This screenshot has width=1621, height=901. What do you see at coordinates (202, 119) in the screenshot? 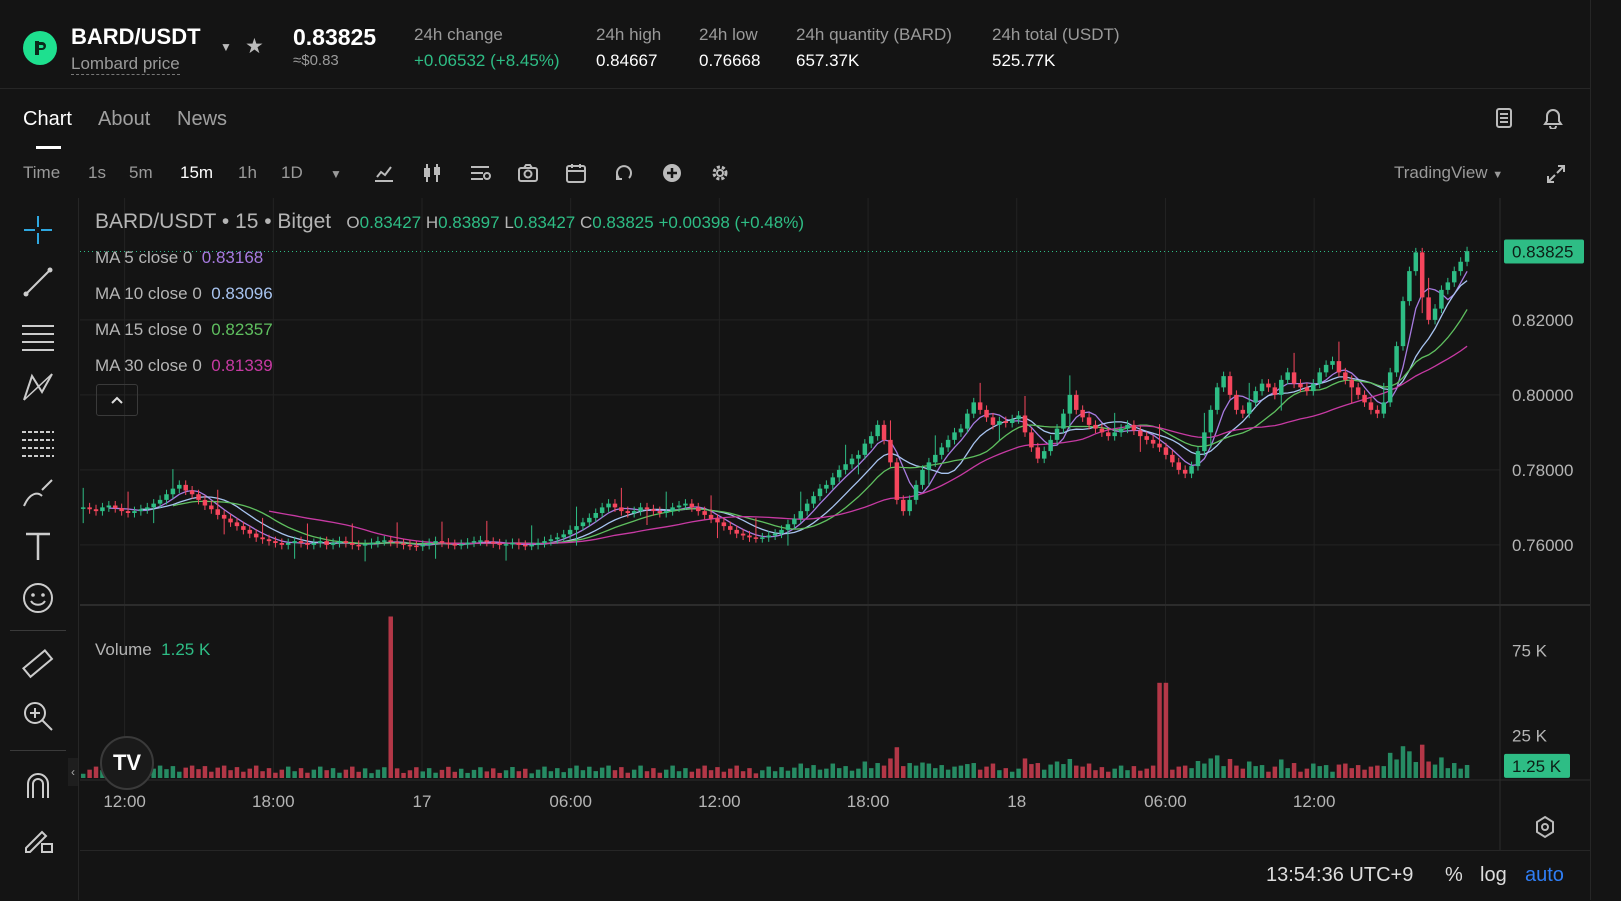
I see `tab-news: News` at bounding box center [202, 119].